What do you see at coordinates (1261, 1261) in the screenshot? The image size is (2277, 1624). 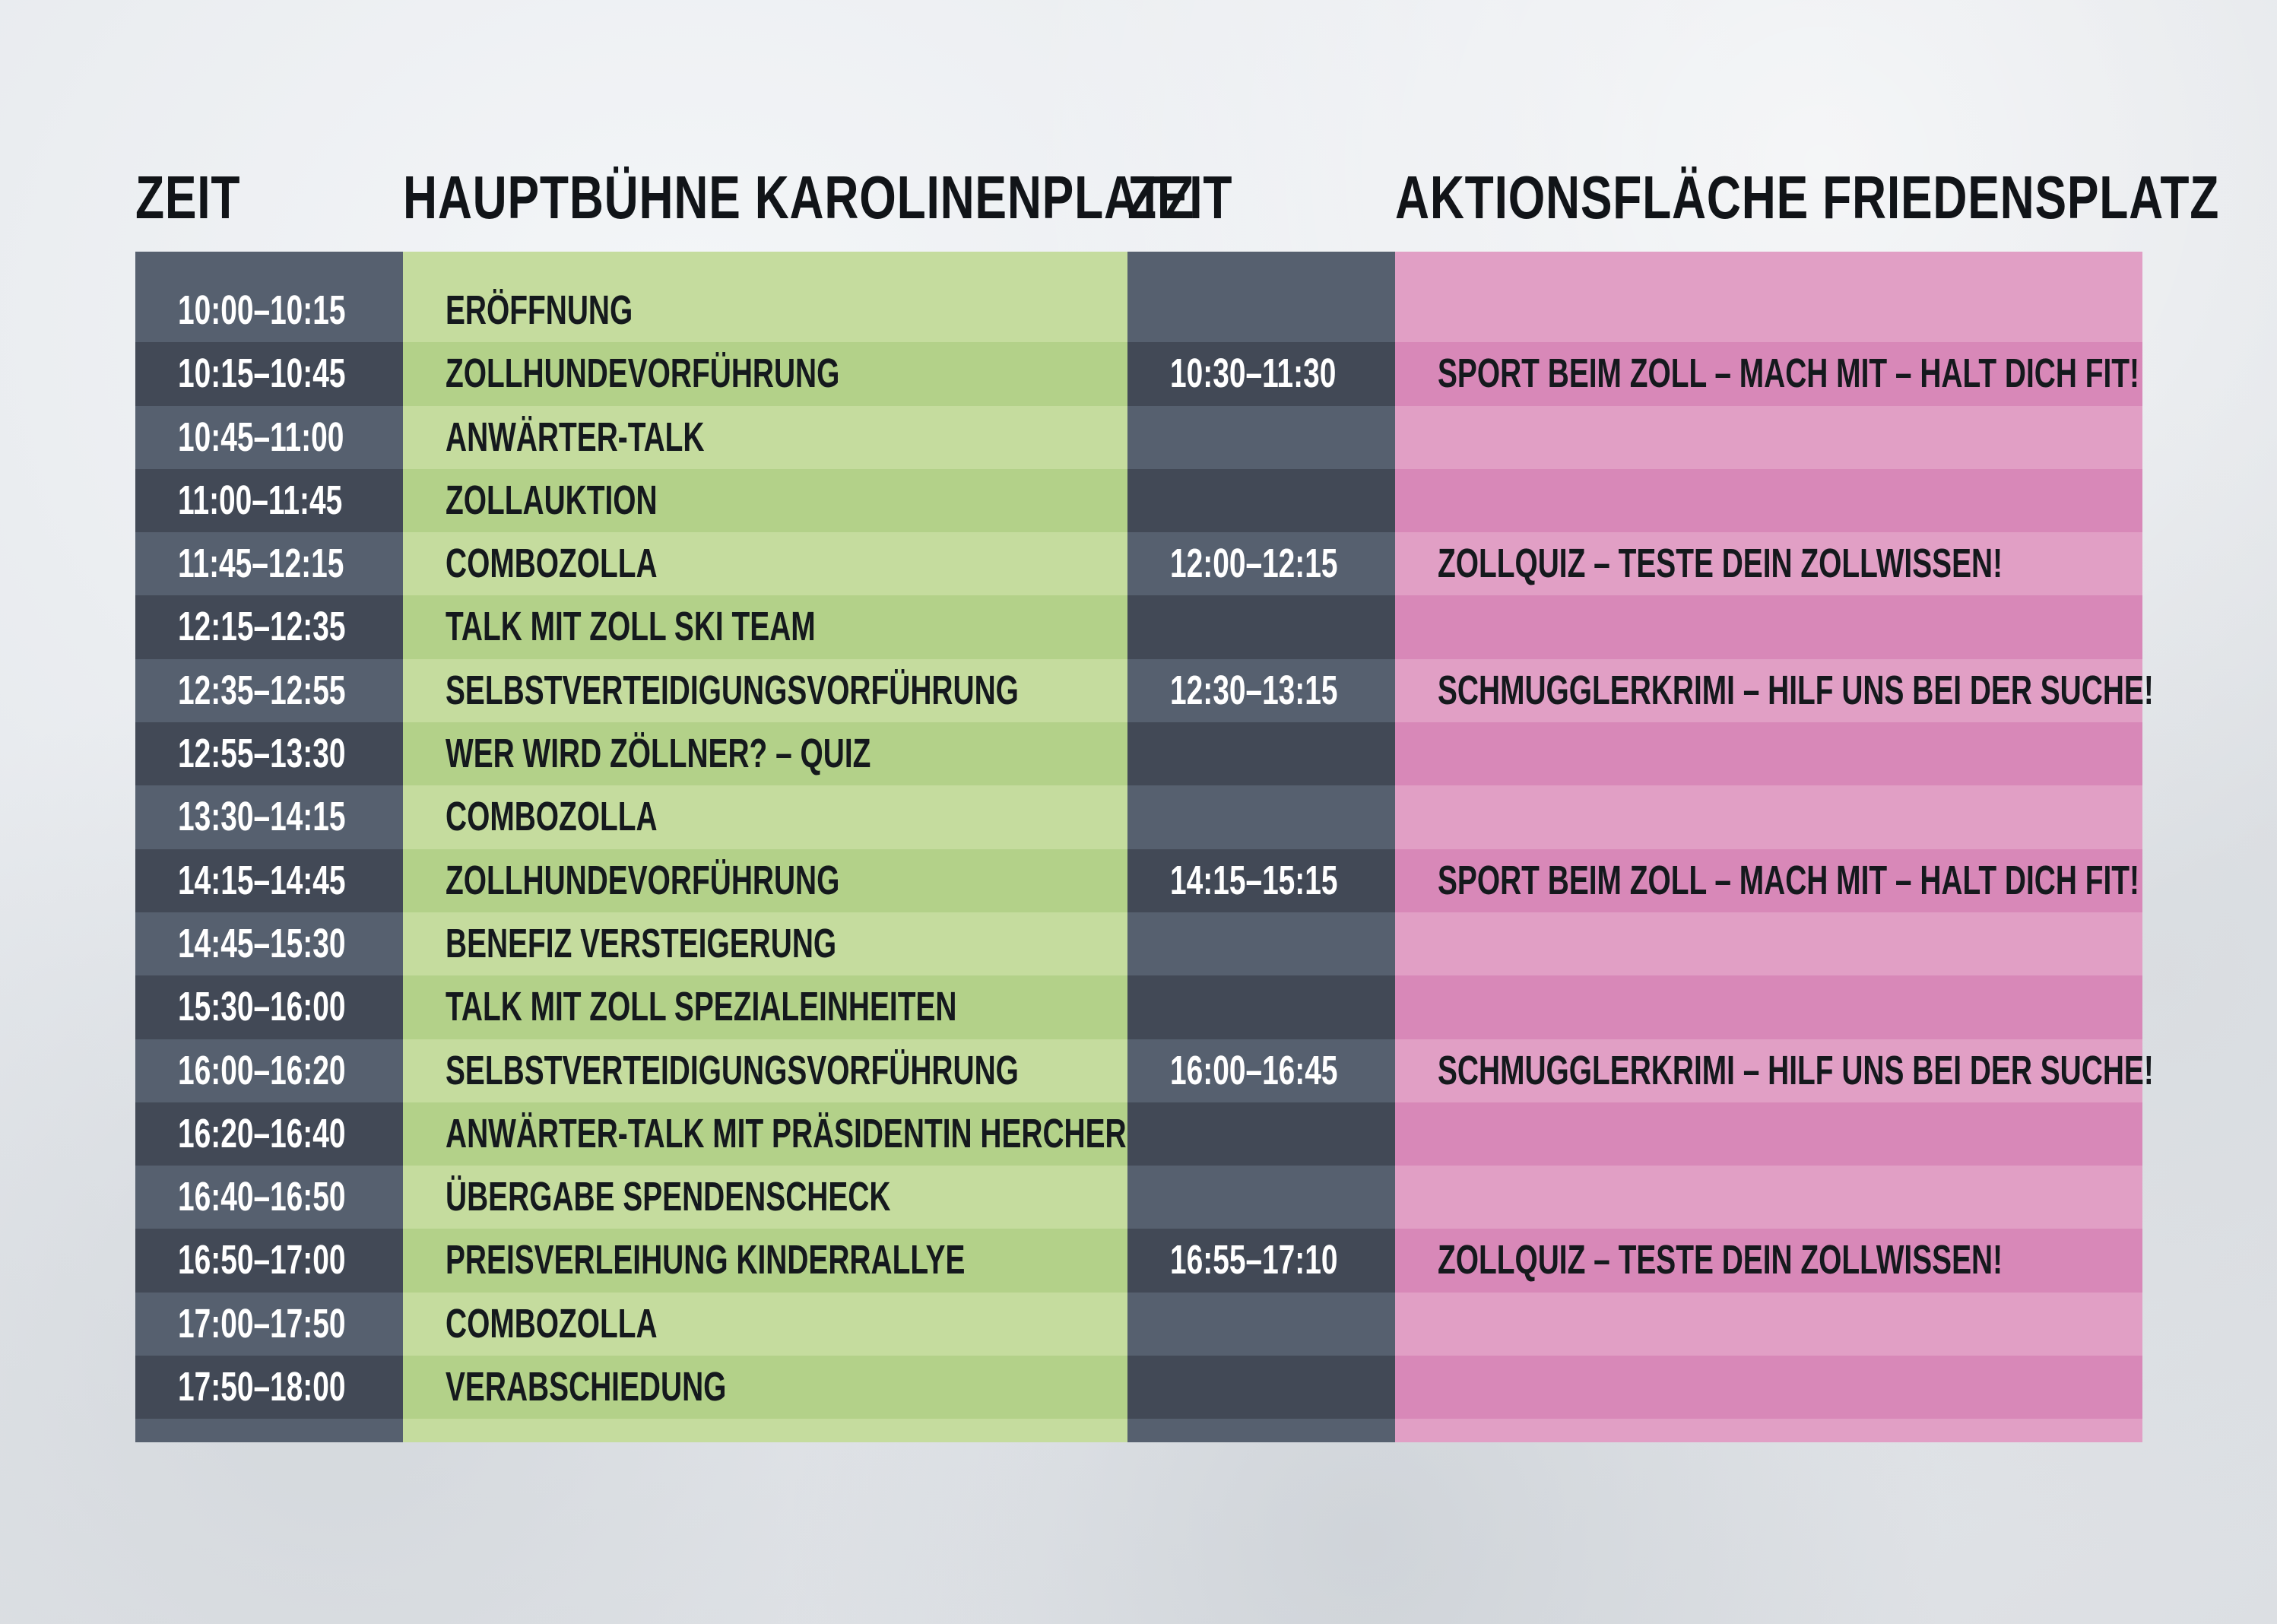 I see `action-area-time-cell: 16:55–17:10` at bounding box center [1261, 1261].